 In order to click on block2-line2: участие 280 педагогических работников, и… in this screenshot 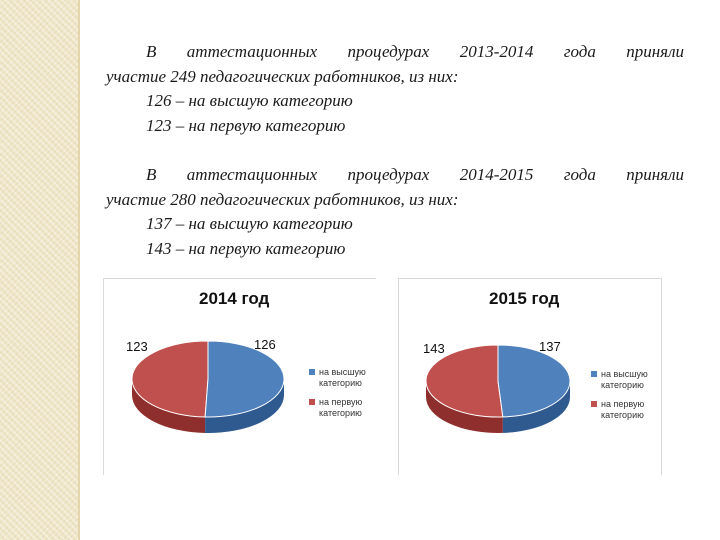, I will do `click(282, 199)`.